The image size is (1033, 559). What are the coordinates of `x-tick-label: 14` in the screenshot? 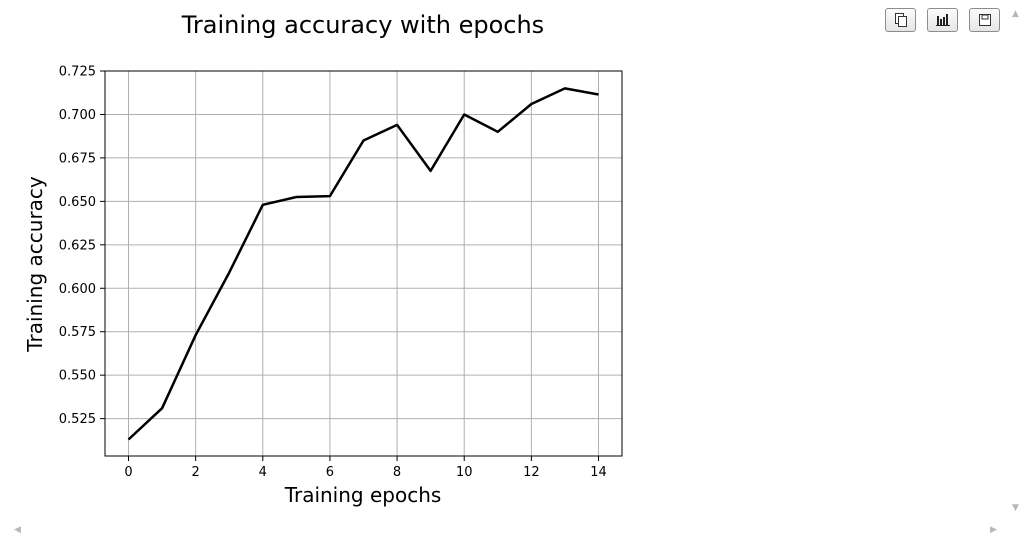 It's located at (598, 472).